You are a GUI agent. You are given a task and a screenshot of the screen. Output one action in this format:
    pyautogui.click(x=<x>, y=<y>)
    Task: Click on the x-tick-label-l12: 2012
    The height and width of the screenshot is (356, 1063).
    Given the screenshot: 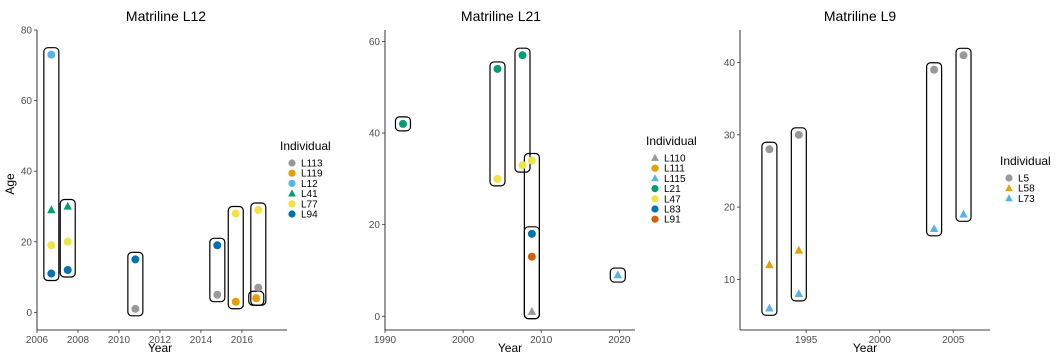 What is the action you would take?
    pyautogui.click(x=160, y=340)
    